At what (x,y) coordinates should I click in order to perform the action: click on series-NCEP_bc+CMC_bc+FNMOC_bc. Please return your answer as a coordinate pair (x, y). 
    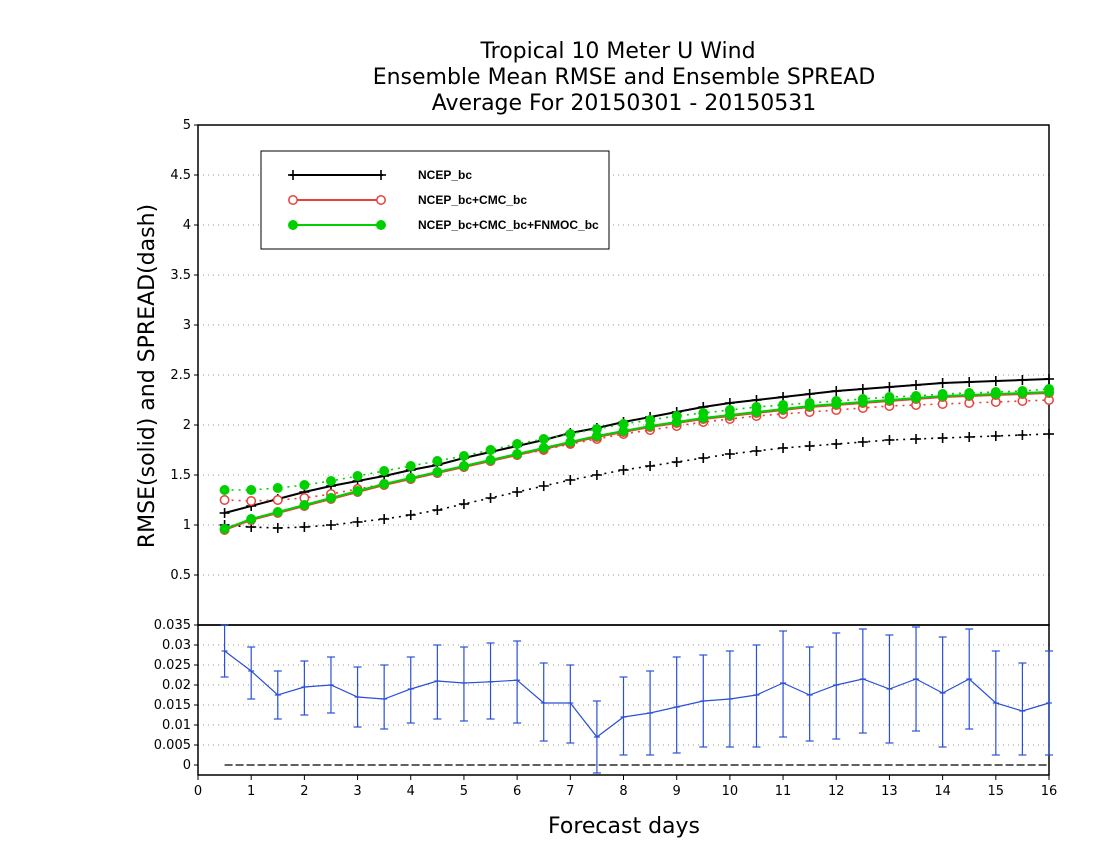
    Looking at the image, I should click on (636, 459).